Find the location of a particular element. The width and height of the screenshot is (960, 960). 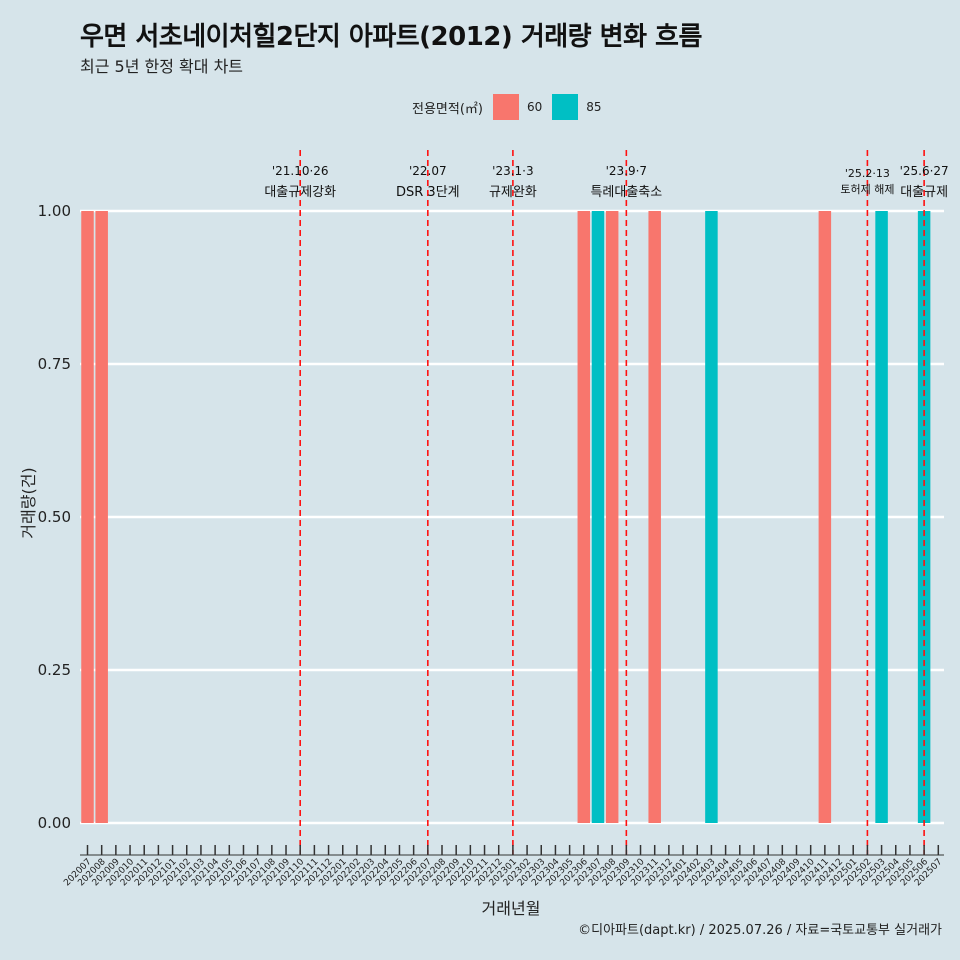

y-tick-label: 0.00 is located at coordinates (54, 823).